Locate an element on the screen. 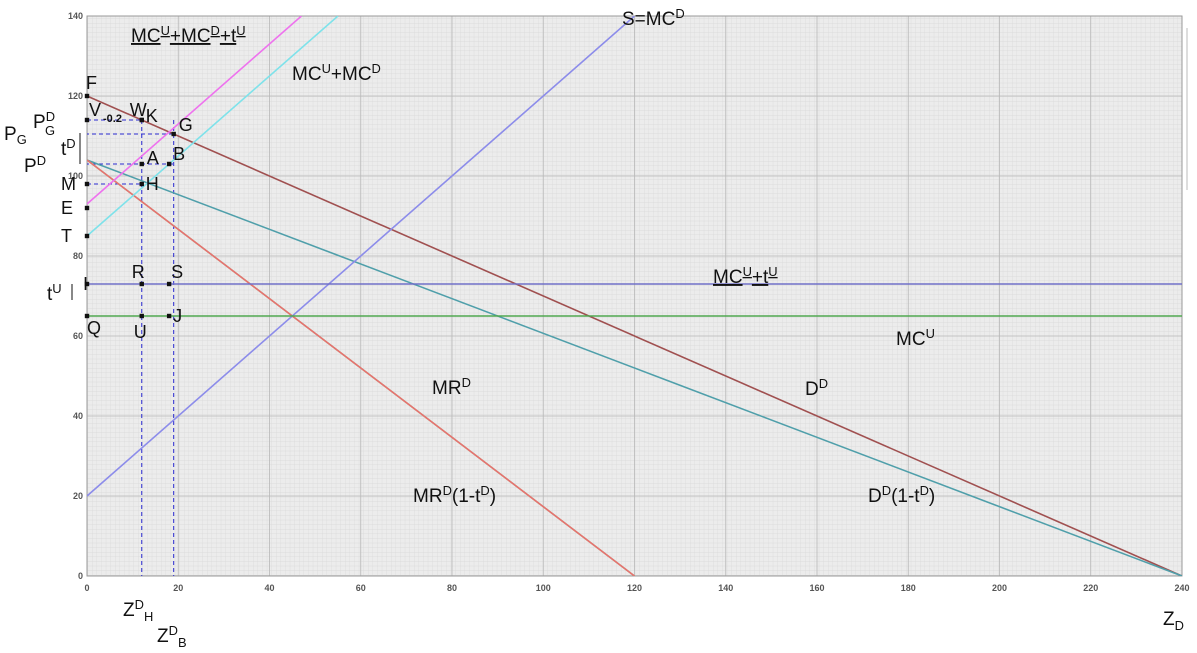 This screenshot has width=1197, height=653. label-mcu-mcd: MCU+MCD is located at coordinates (336, 73).